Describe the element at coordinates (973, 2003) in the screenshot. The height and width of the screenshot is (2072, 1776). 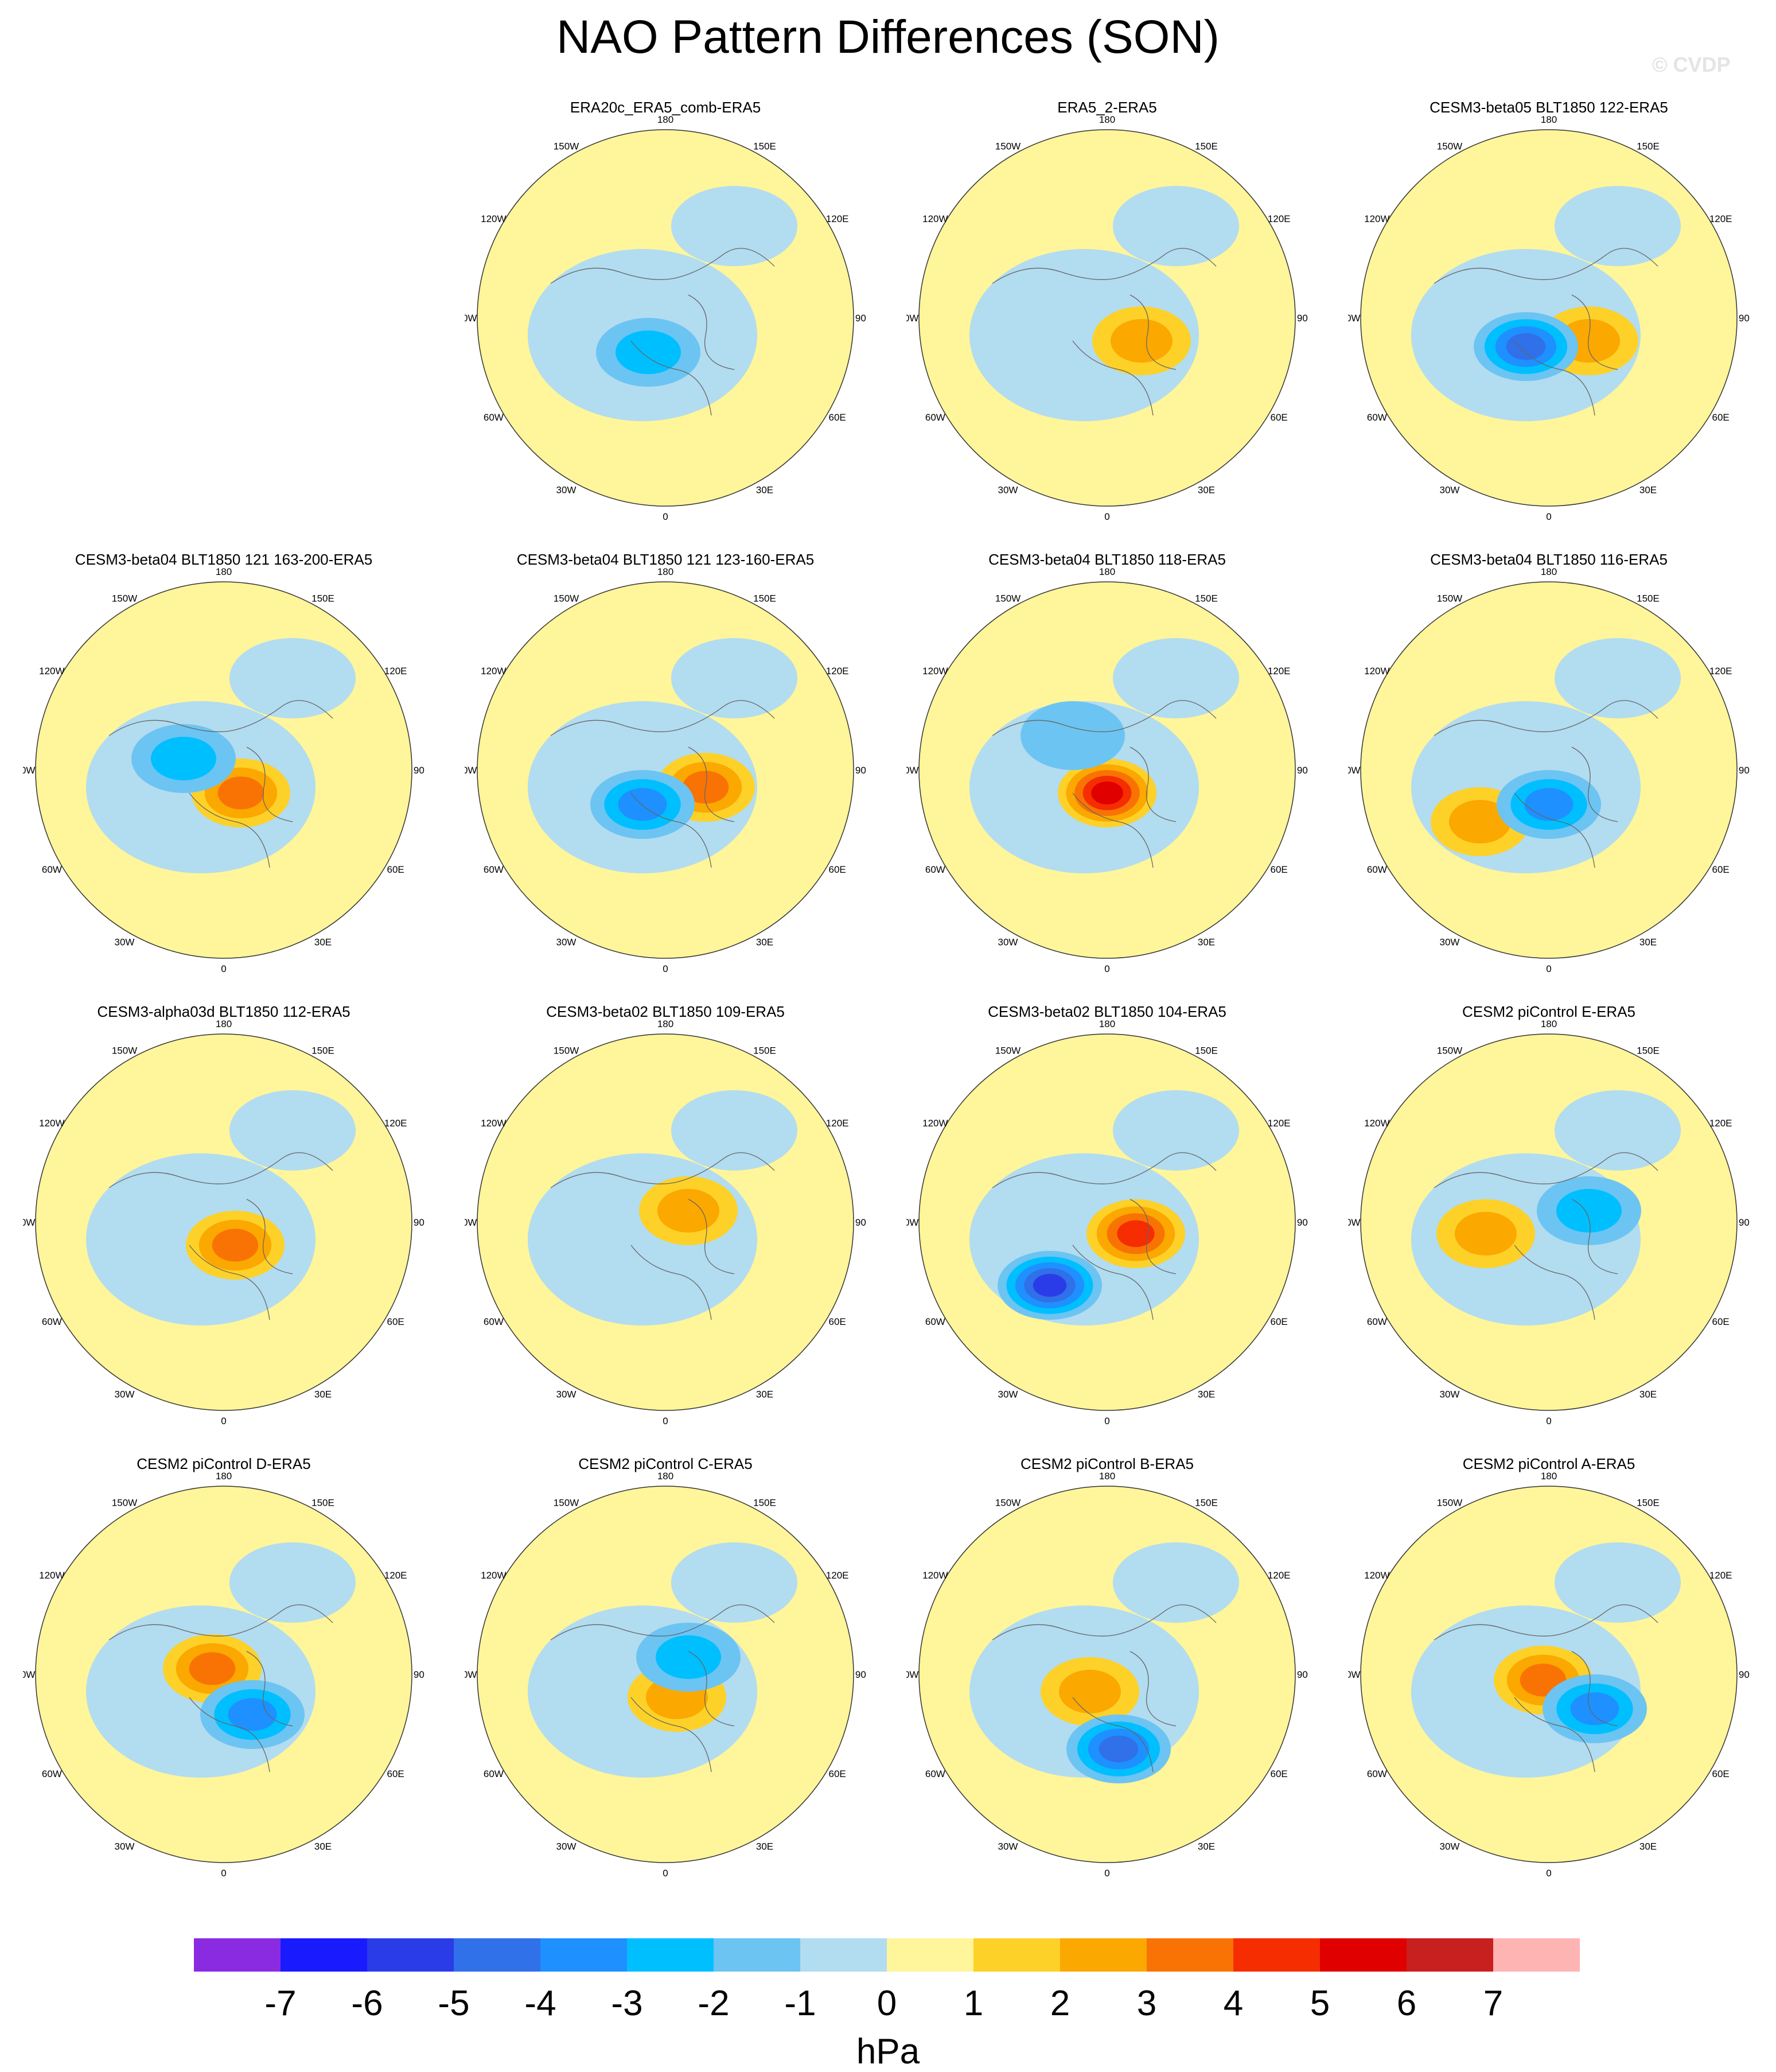
I see `colorbar-tick-label: 1` at that location.